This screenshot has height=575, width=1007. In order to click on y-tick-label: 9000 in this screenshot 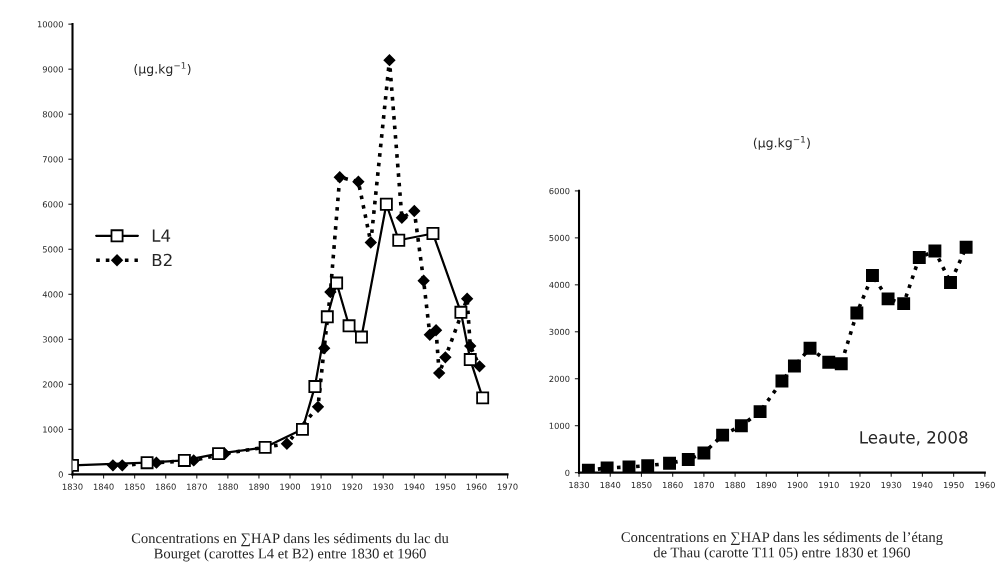, I will do `click(52, 69)`.